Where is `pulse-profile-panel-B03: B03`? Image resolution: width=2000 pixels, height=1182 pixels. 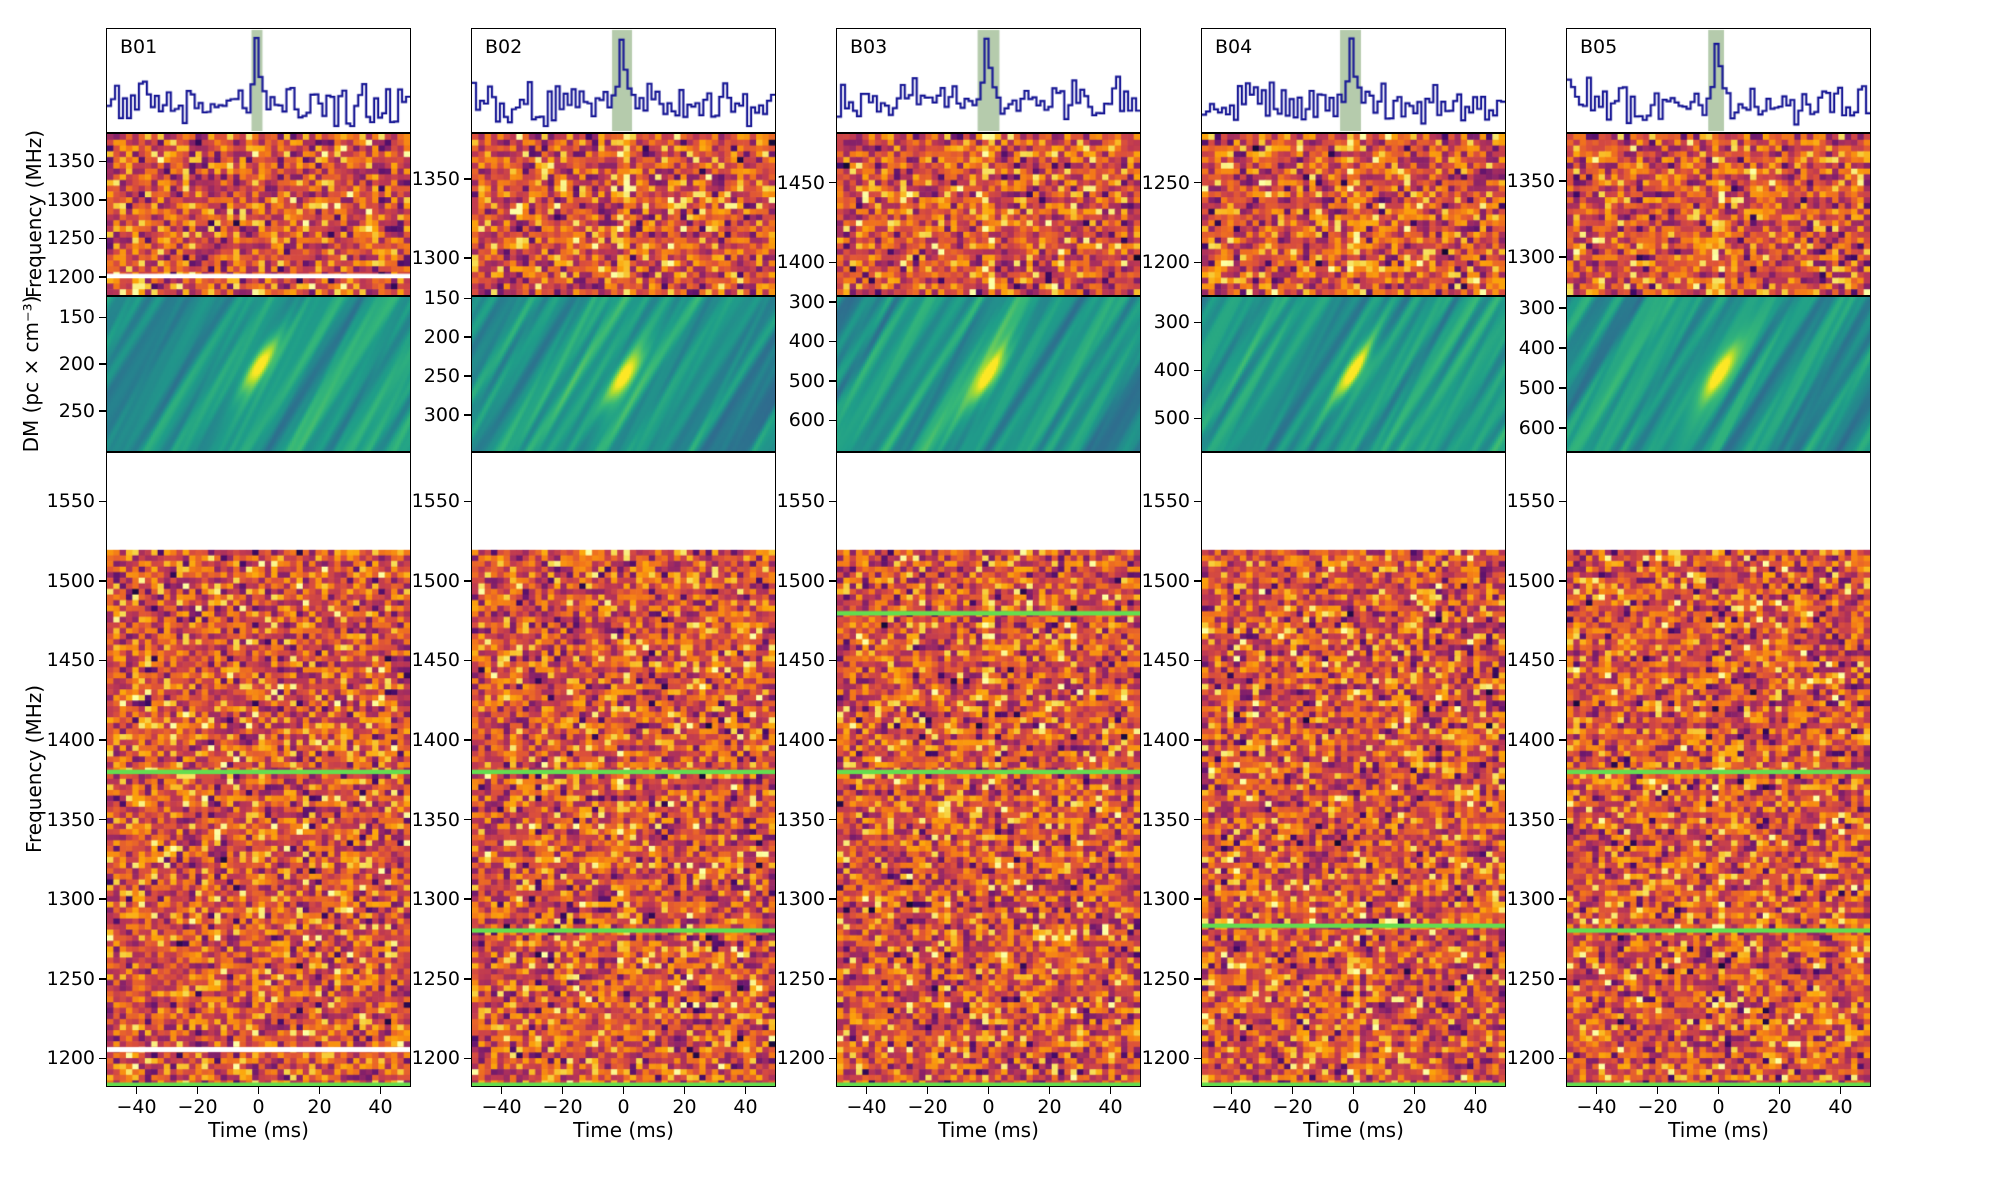
pulse-profile-panel-B03: B03 is located at coordinates (988, 80).